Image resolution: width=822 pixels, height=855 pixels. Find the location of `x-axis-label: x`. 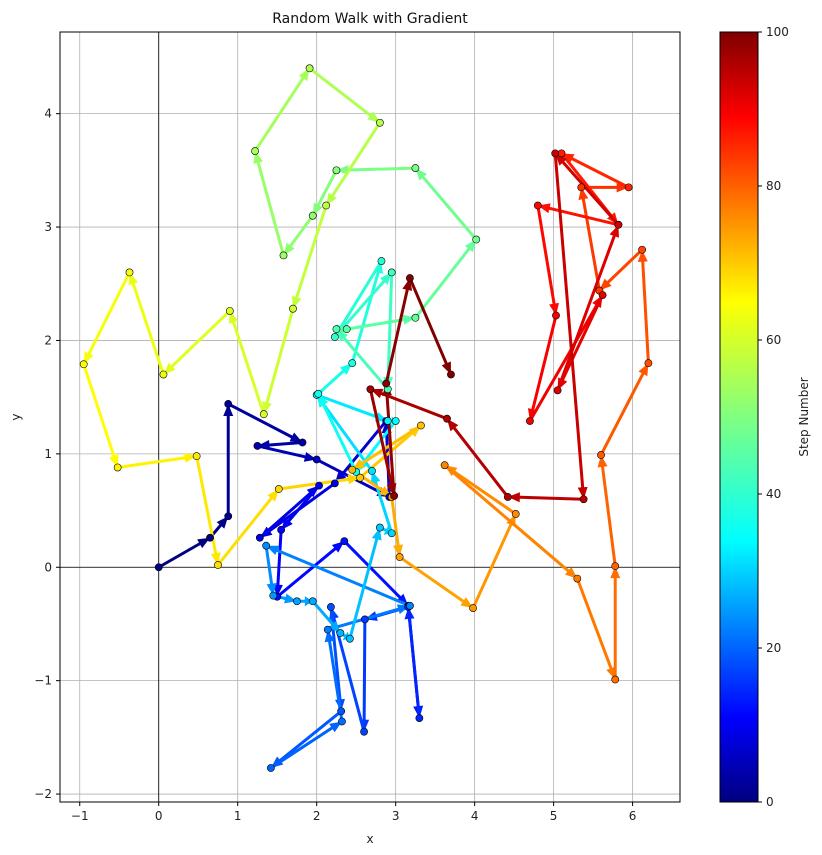

x-axis-label: x is located at coordinates (369, 839).